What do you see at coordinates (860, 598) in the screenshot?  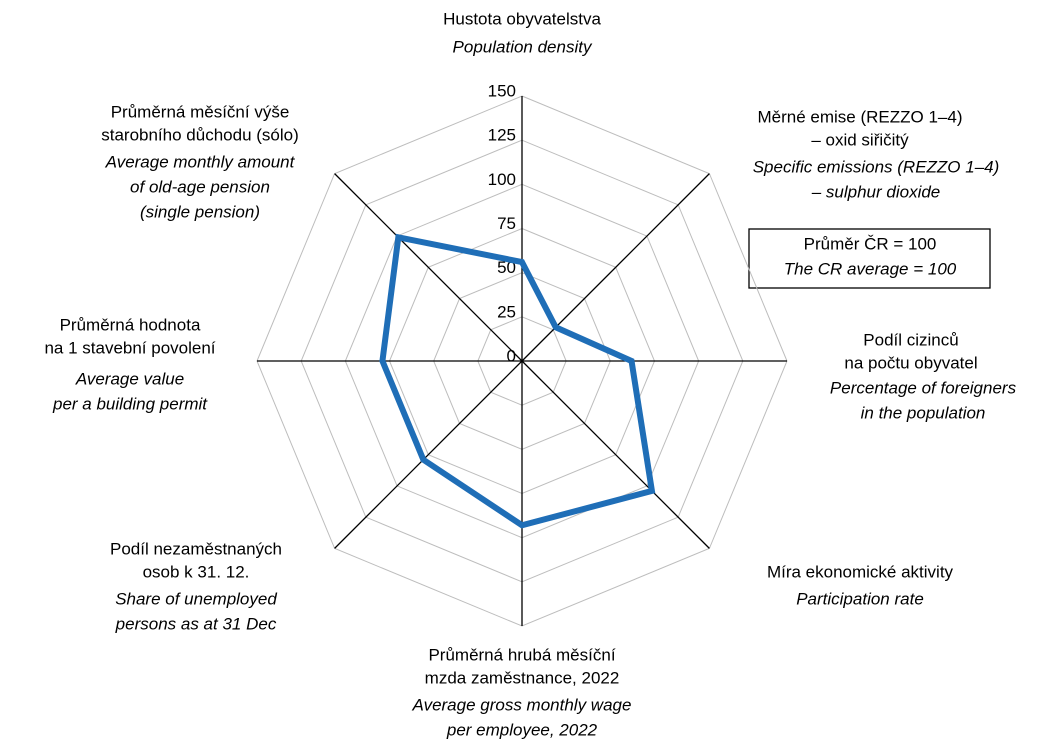 I see `axis-label-en: Participation rate` at bounding box center [860, 598].